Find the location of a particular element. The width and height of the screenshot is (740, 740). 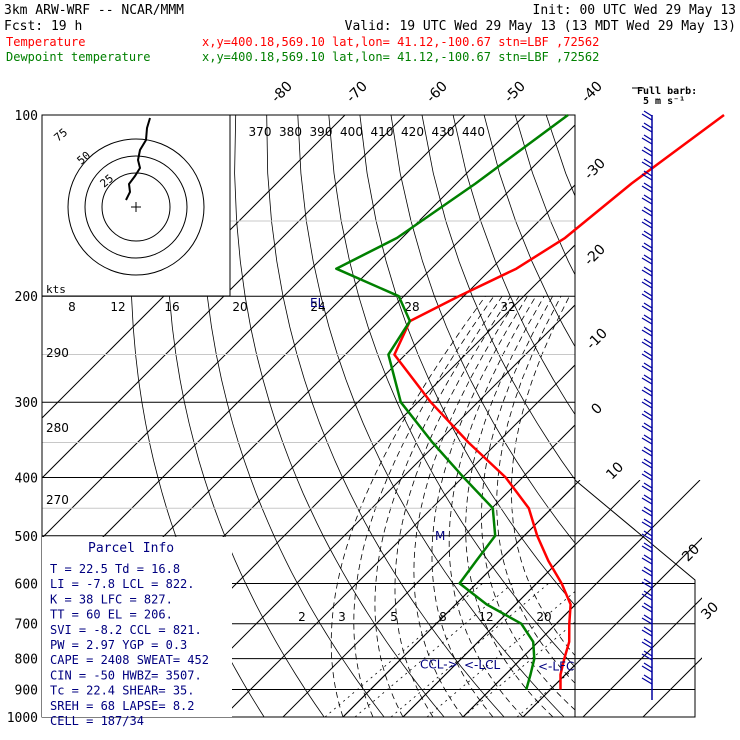

mixing-ratio-tick-label: 20 is located at coordinates (543, 617).